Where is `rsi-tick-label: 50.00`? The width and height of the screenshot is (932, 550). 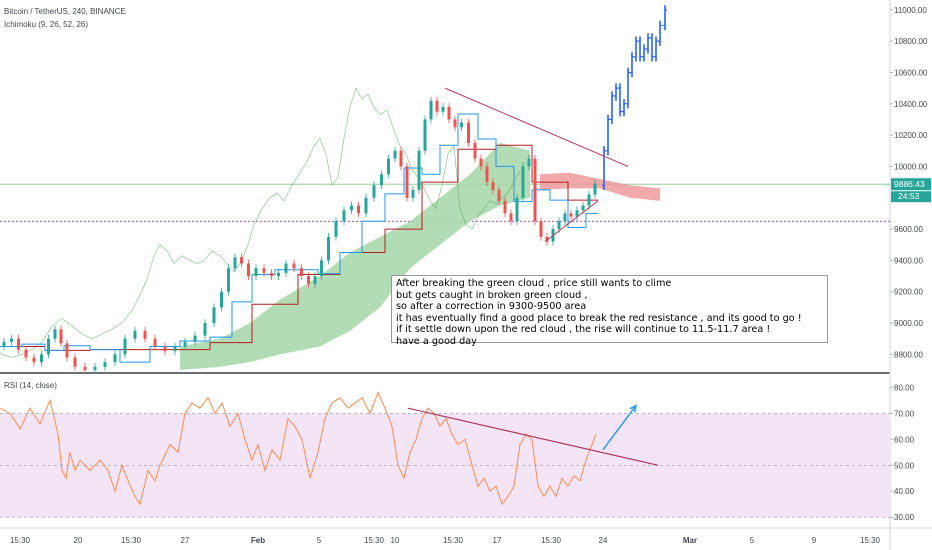 rsi-tick-label: 50.00 is located at coordinates (904, 465).